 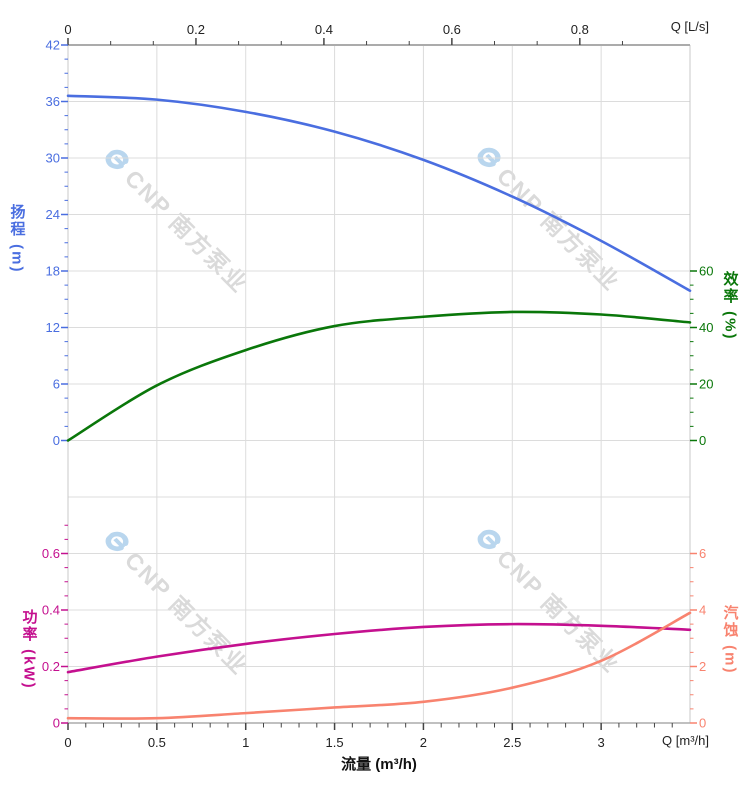 What do you see at coordinates (53, 271) in the screenshot?
I see `svg-text: 18` at bounding box center [53, 271].